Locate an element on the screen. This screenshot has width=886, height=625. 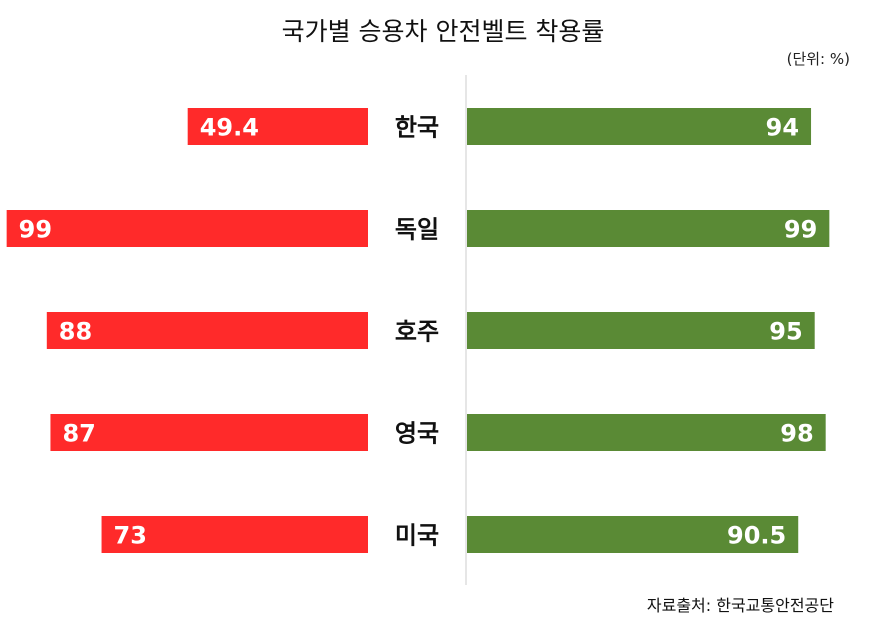
left-value-label: 99 is located at coordinates (35, 230).